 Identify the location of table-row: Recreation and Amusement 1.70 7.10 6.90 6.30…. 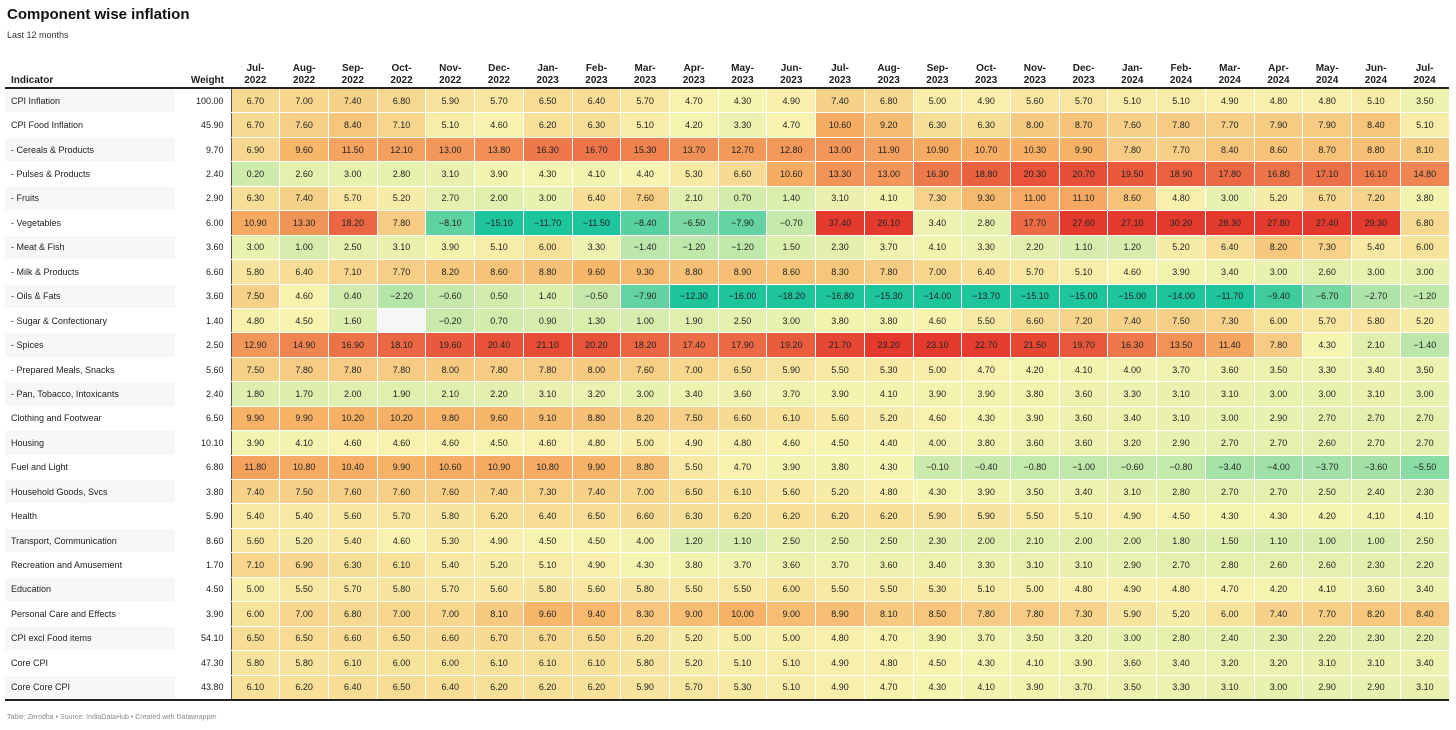
(727, 565).